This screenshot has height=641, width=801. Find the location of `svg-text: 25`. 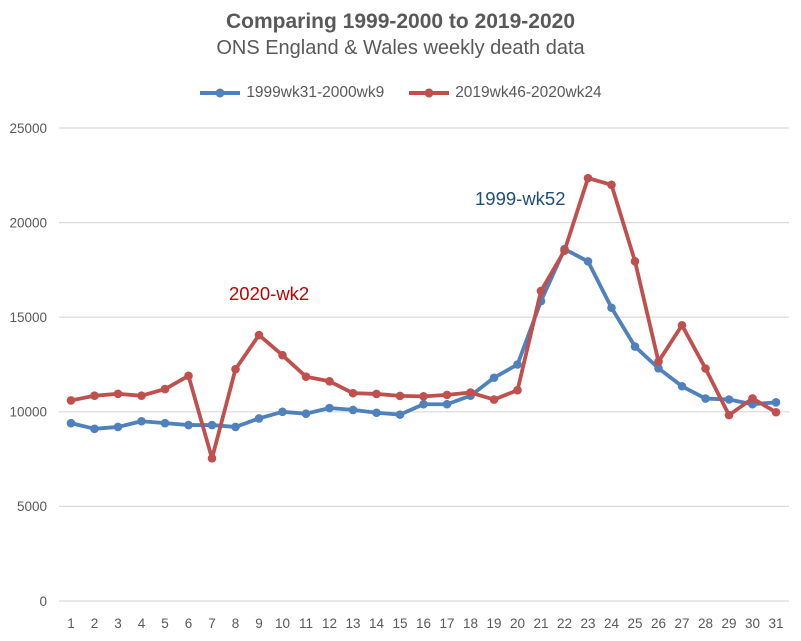

svg-text: 25 is located at coordinates (634, 623).